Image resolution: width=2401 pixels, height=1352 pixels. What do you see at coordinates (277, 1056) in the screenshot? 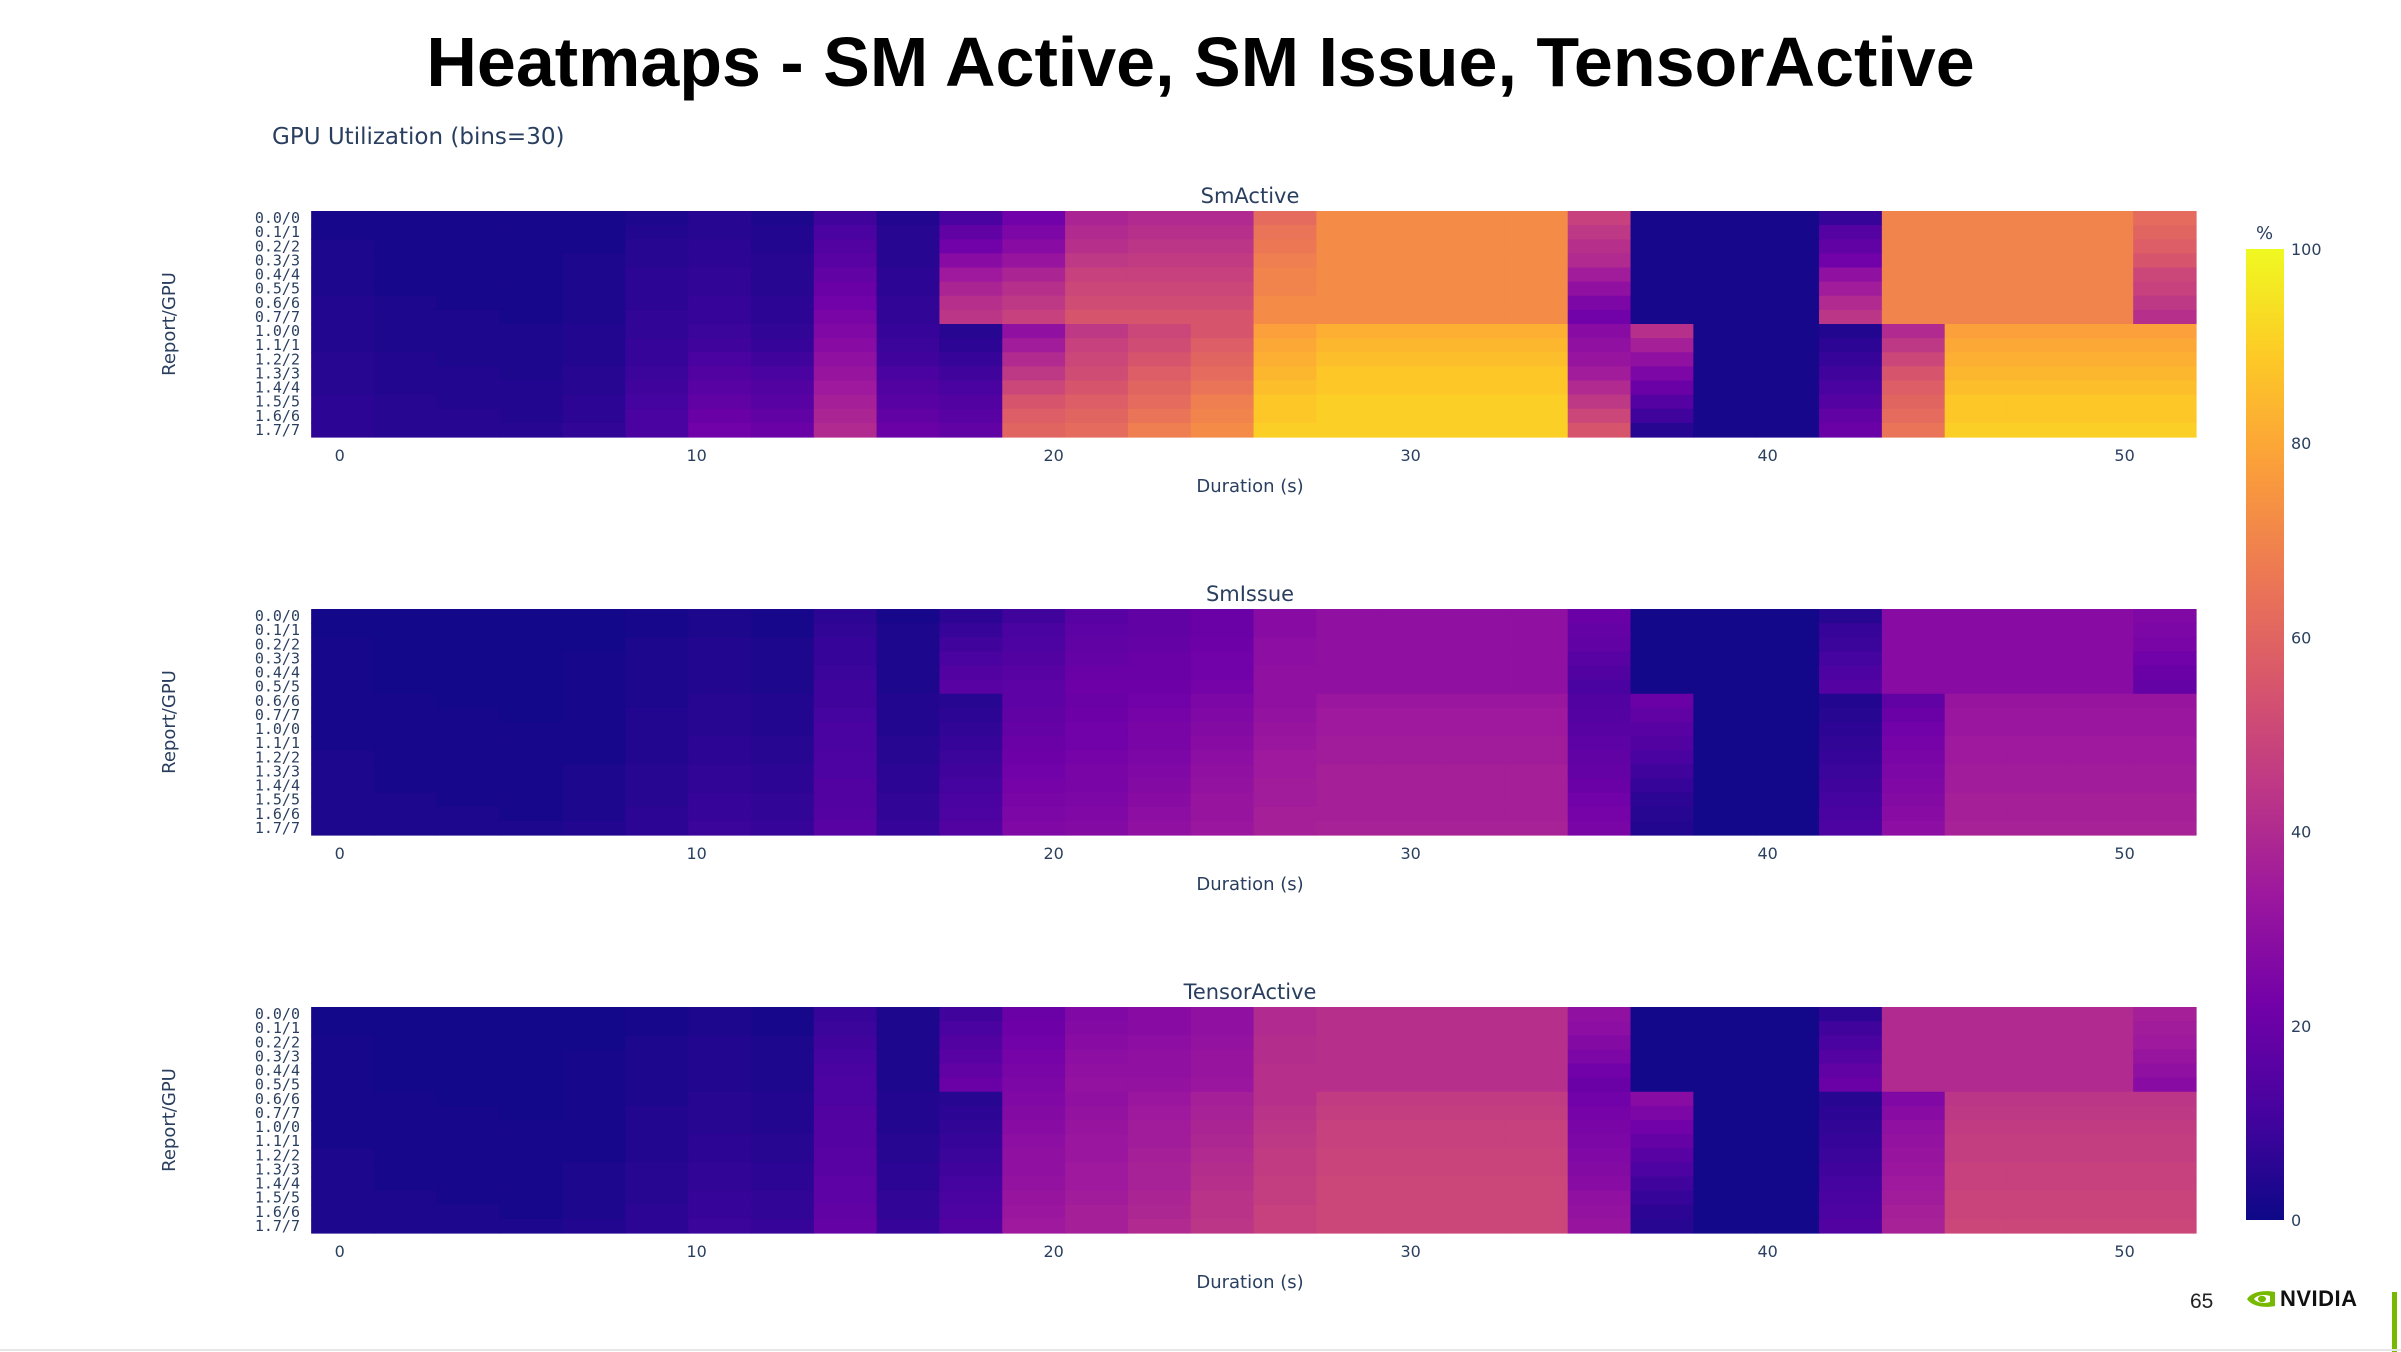
I see `y-tick-label: 0.3/3` at bounding box center [277, 1056].